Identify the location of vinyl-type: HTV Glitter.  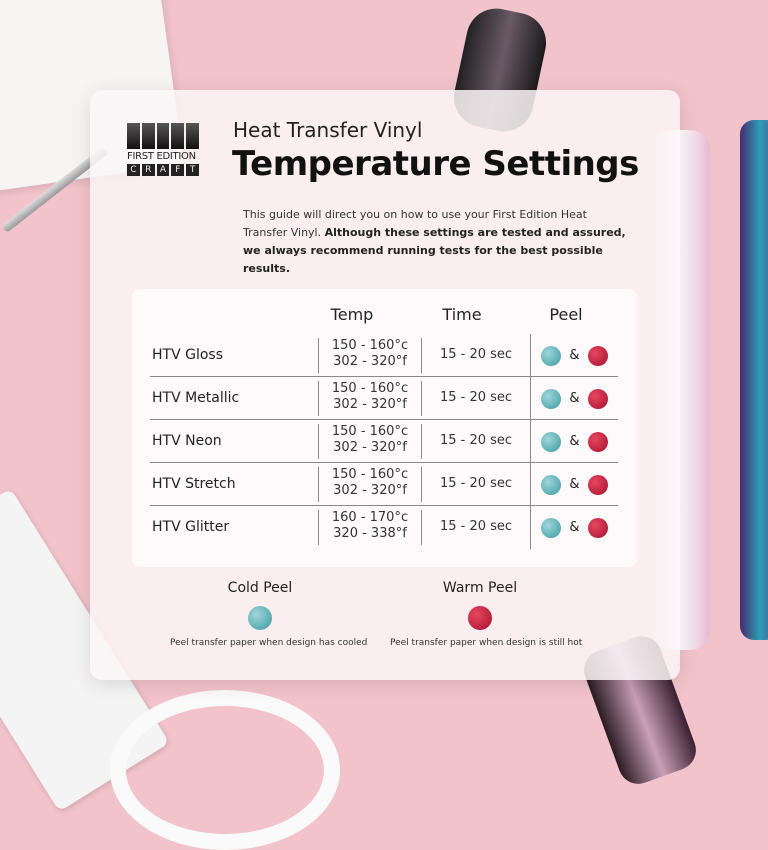
(191, 527).